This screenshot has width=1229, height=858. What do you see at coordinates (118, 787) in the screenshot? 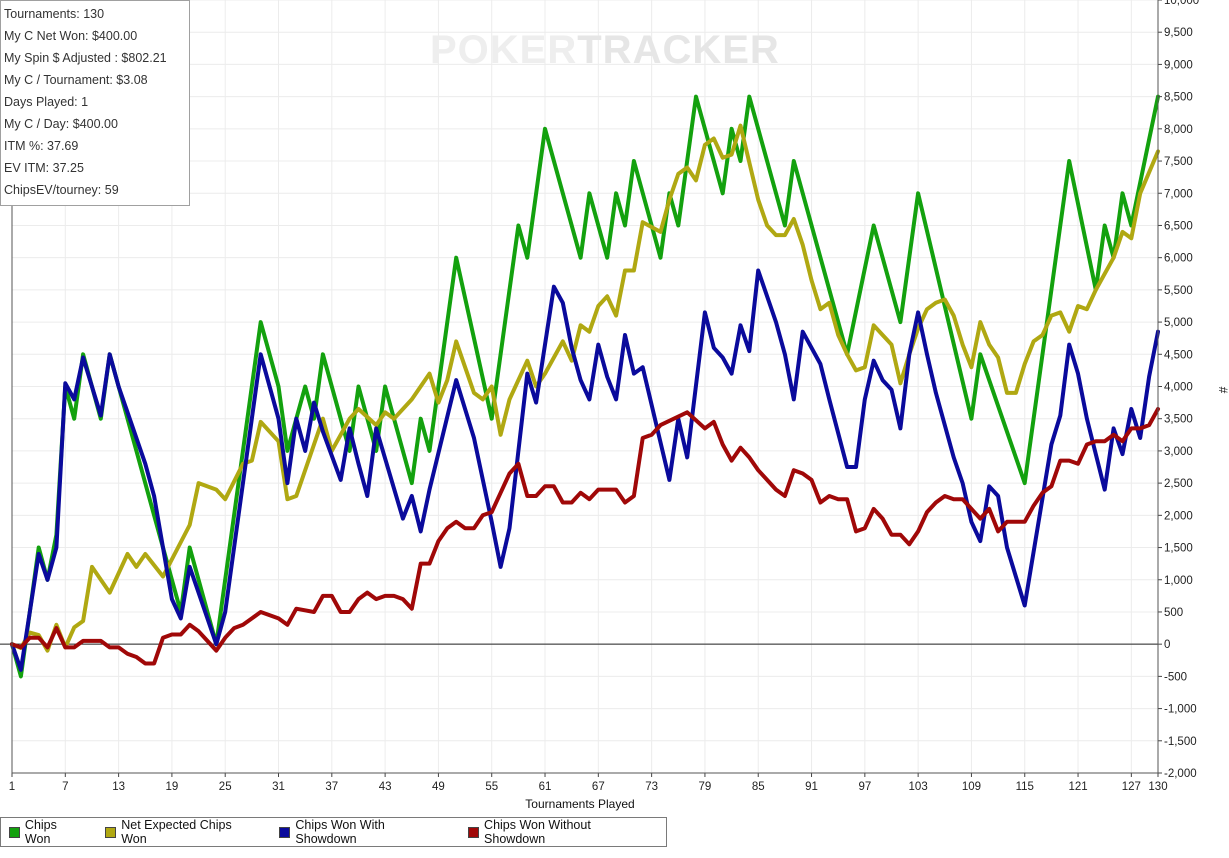
I see `x-tick-label: 13` at bounding box center [118, 787].